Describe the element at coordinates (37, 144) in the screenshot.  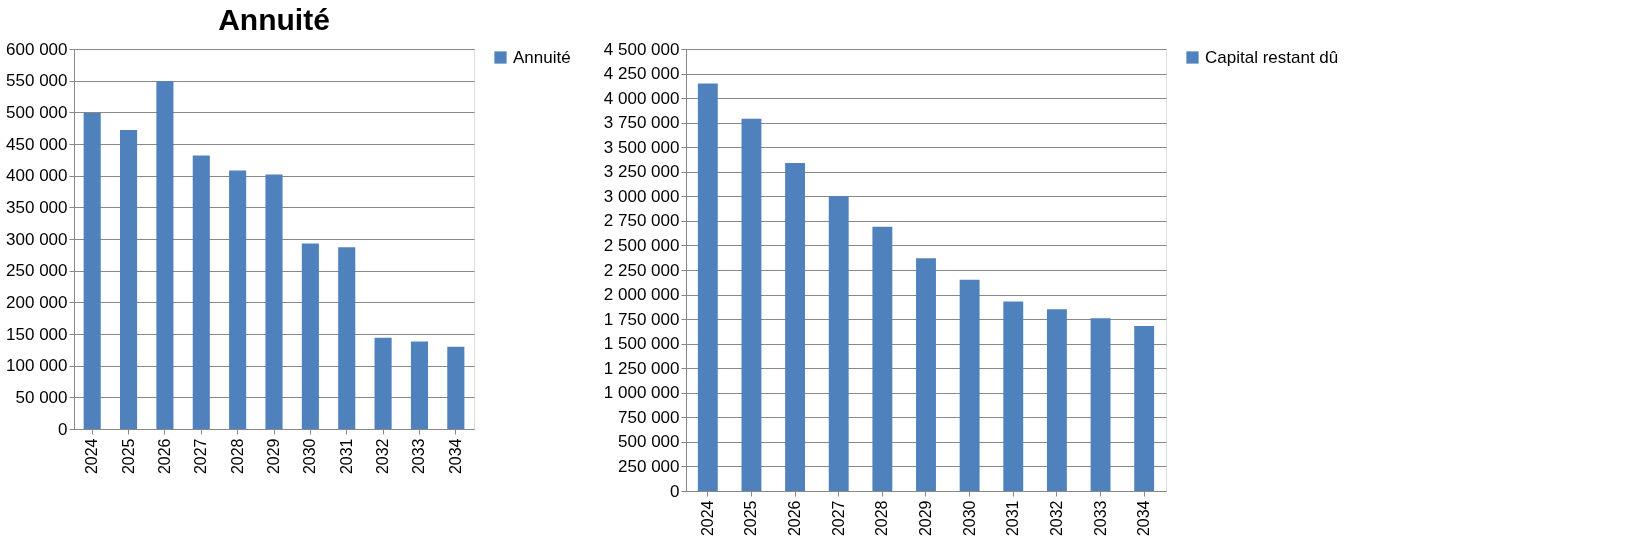
I see `y-tick-label: 450 000` at that location.